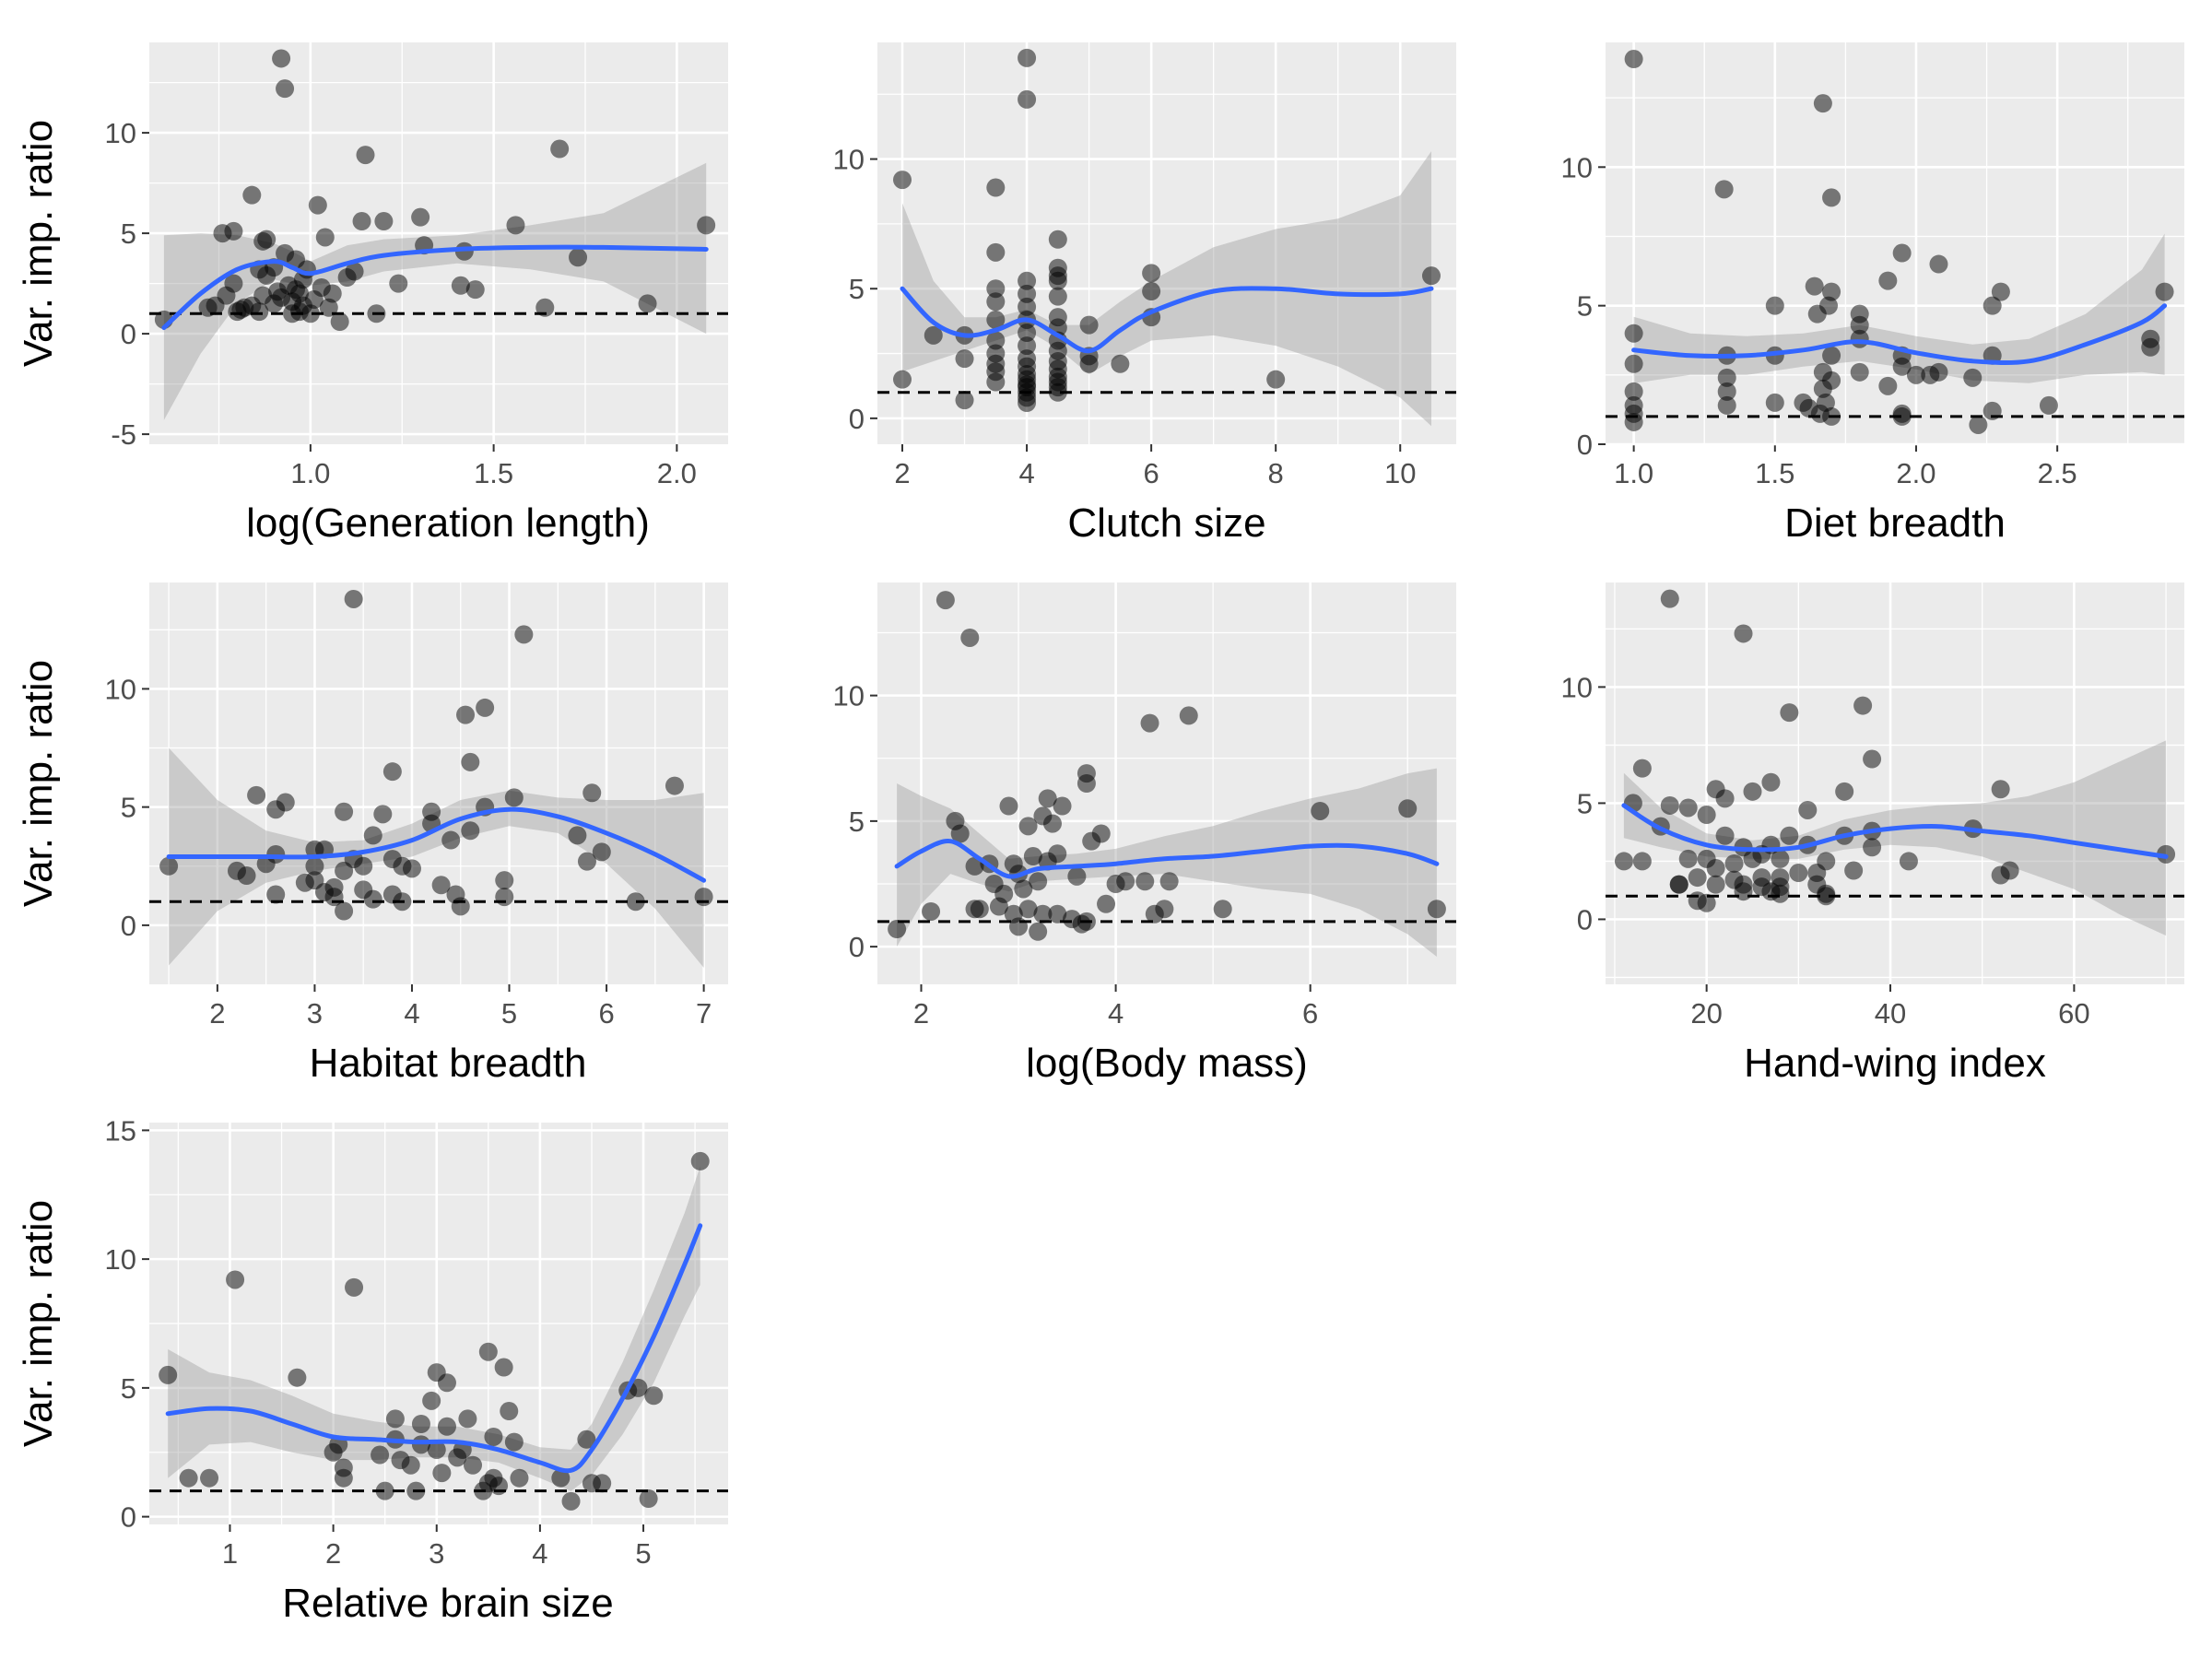 This screenshot has height=1659, width=2212. I want to click on x-tick-label: 20, so click(1706, 1013).